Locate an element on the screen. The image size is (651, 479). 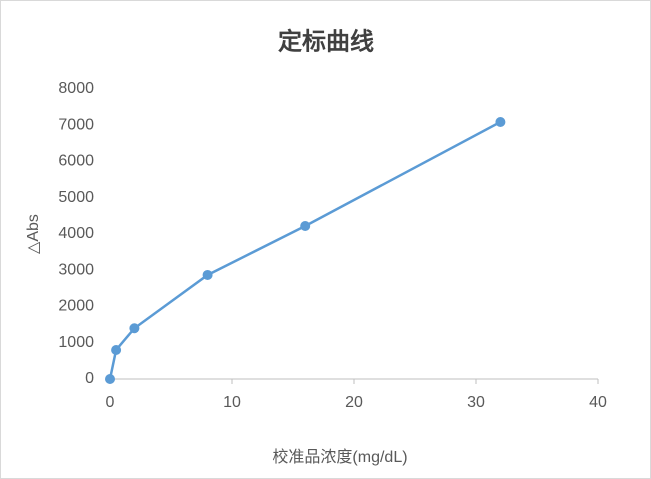
y-tick-label: 2000 is located at coordinates (76, 306).